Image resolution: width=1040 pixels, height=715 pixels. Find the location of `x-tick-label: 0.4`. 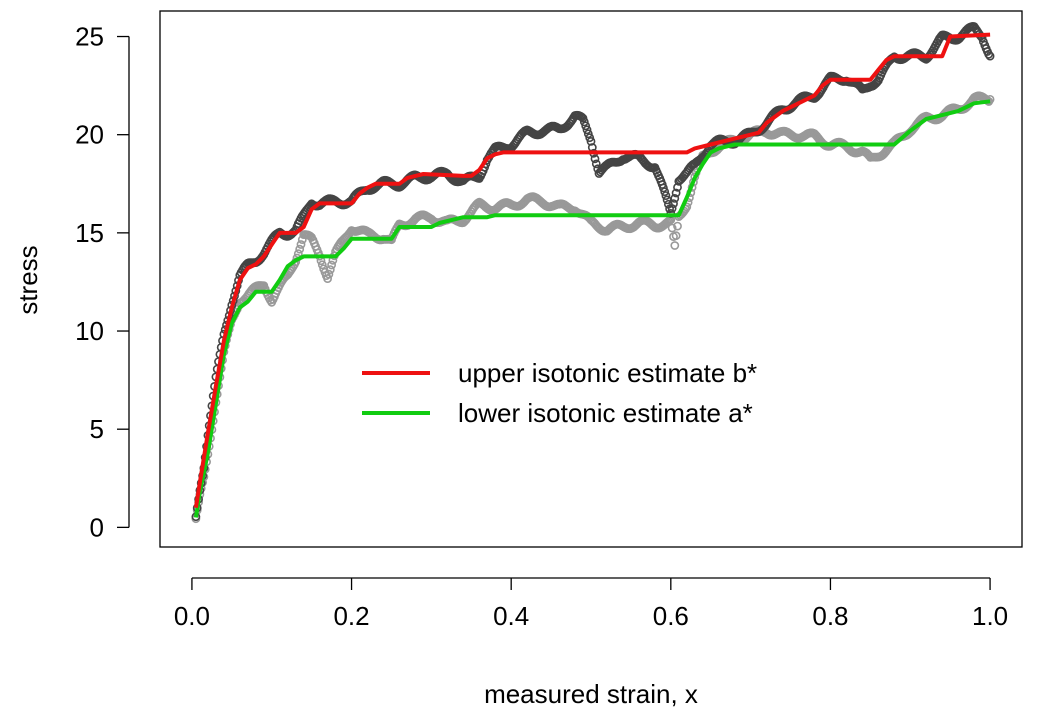

x-tick-label: 0.4 is located at coordinates (511, 616).